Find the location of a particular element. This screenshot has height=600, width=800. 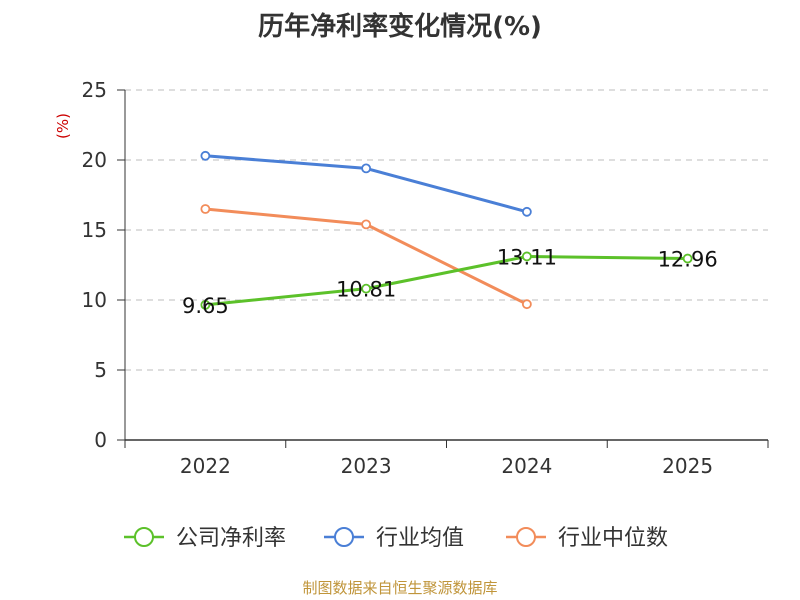

y-tick-label: 5 is located at coordinates (100, 370).